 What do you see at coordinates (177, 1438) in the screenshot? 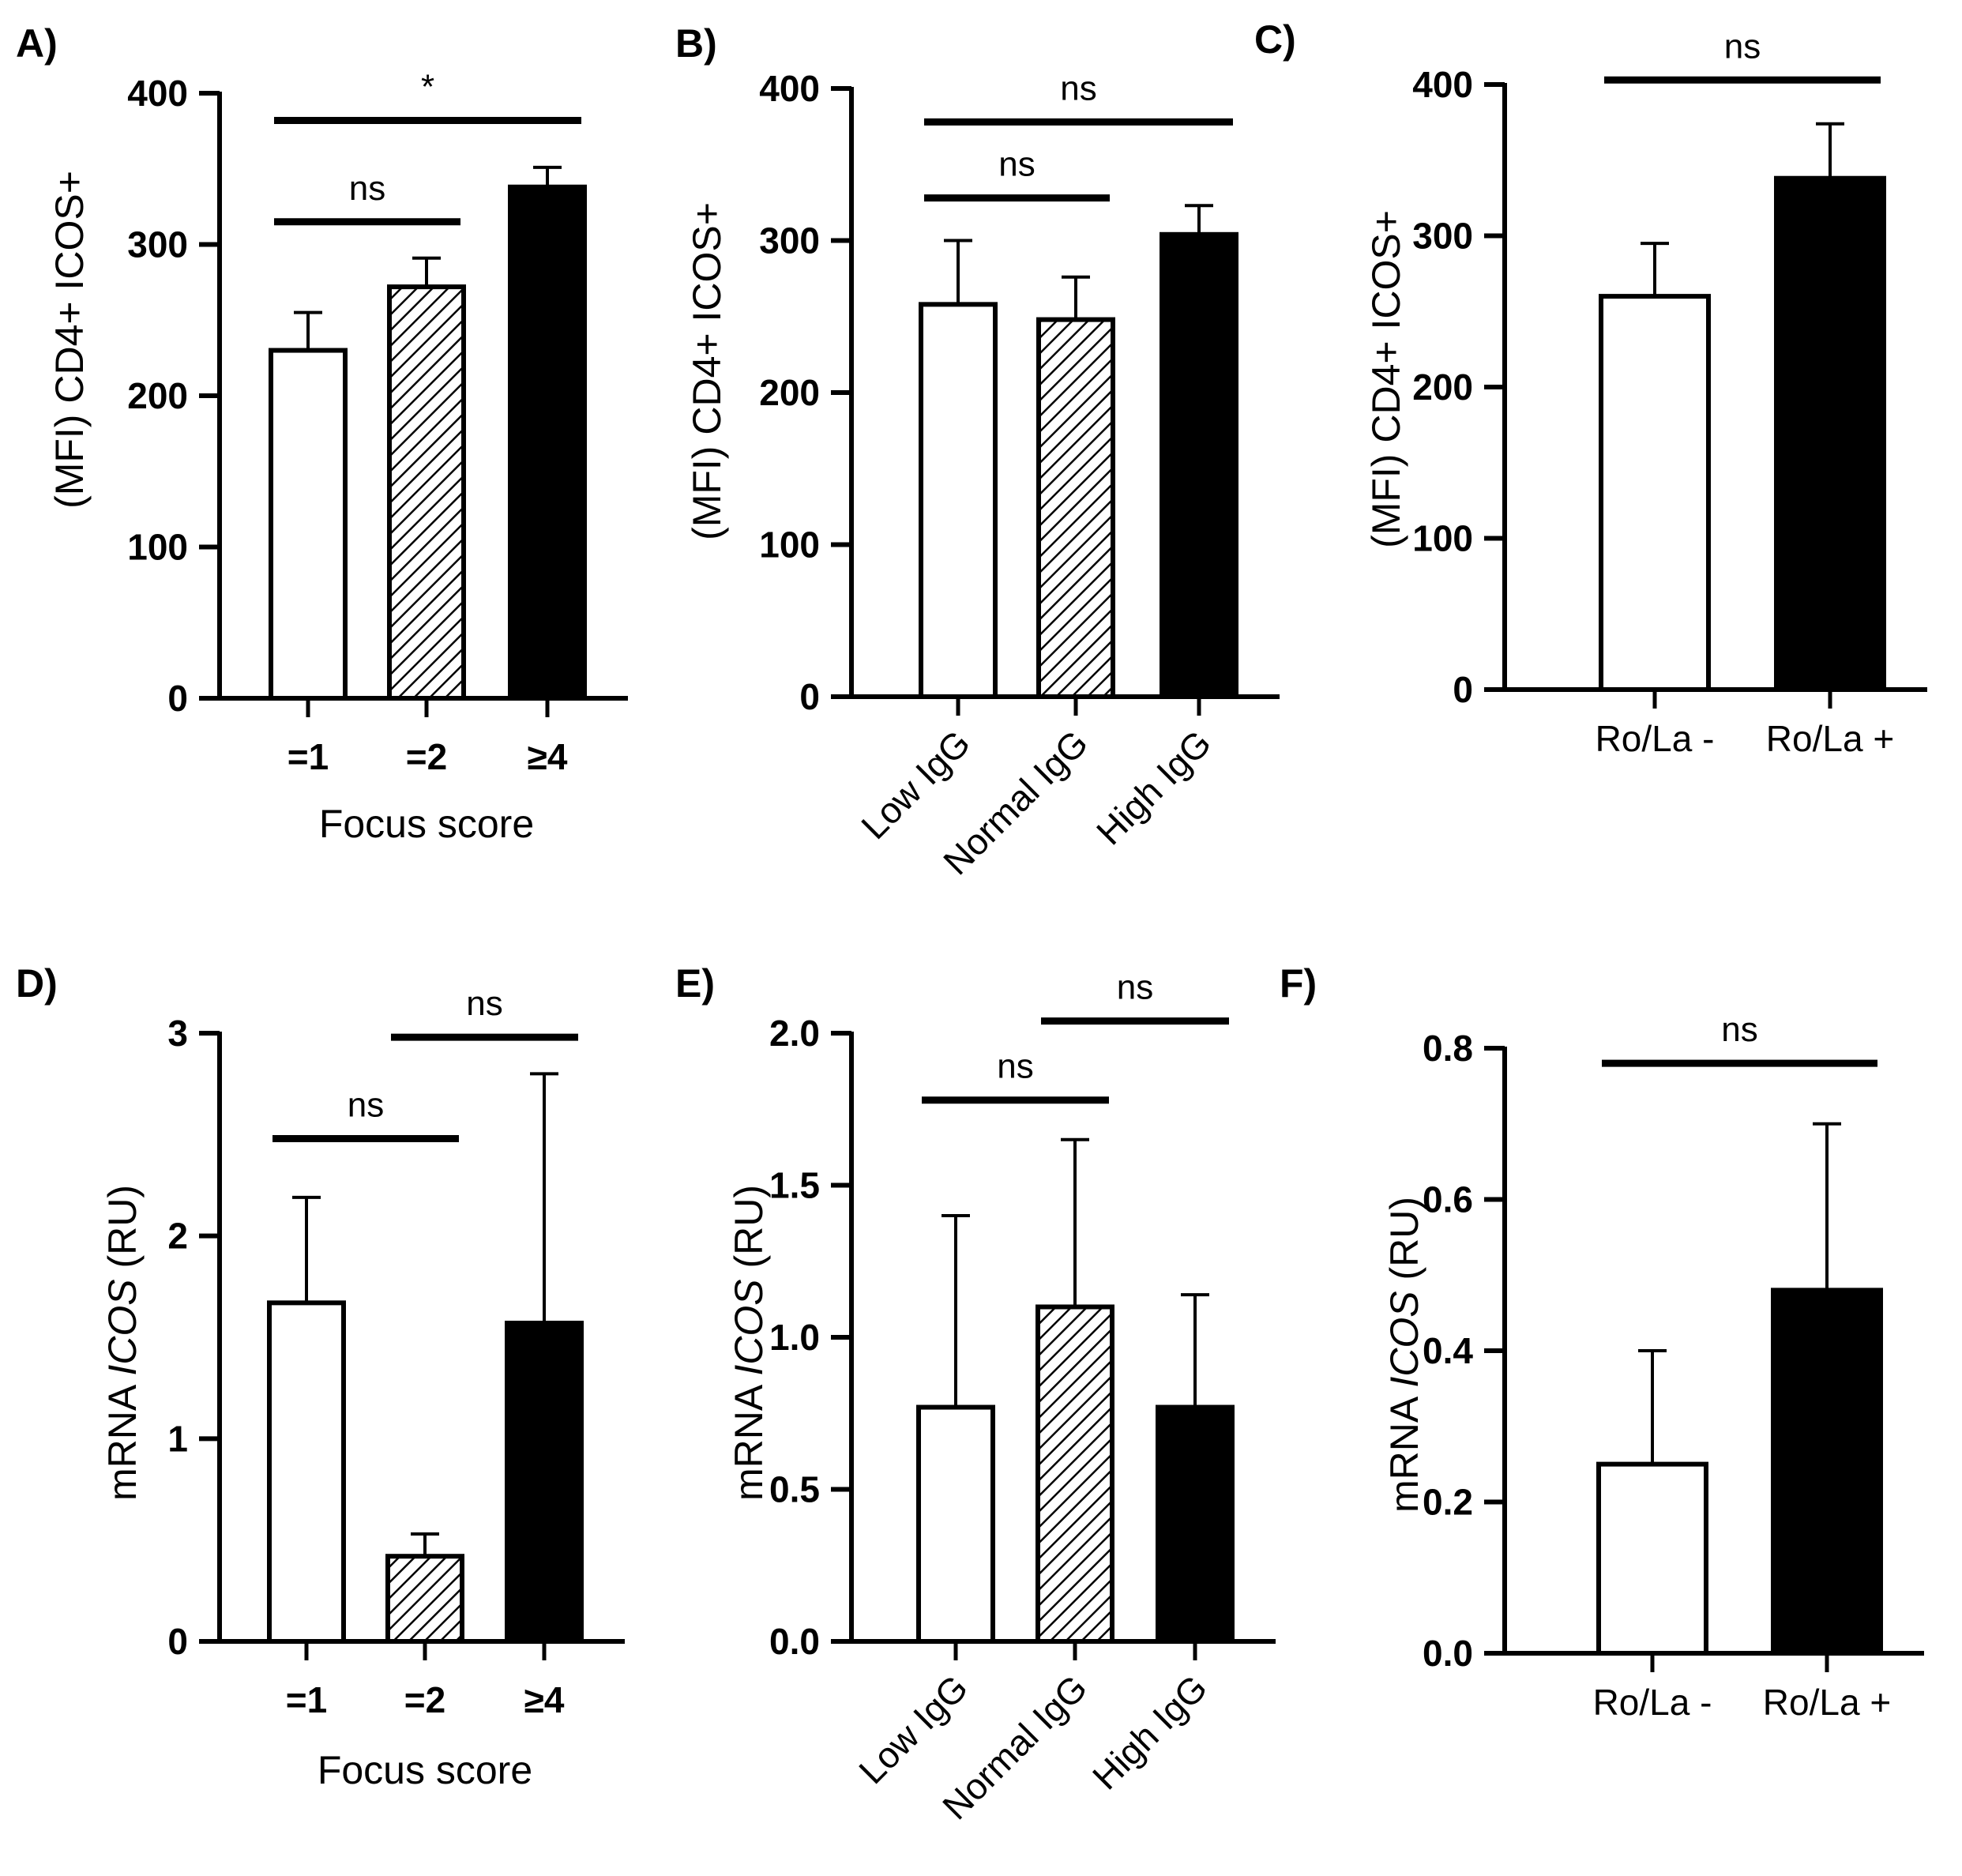
I see `y-tick-label: 1` at bounding box center [177, 1438].